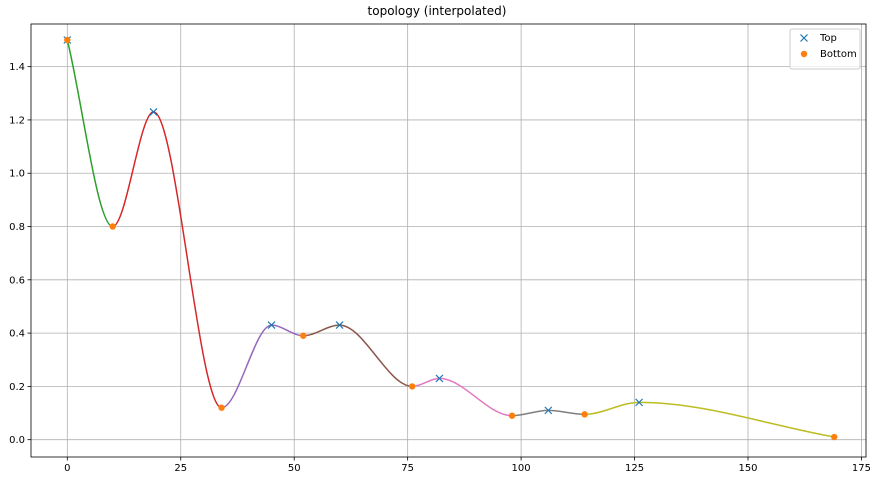 The width and height of the screenshot is (874, 482). What do you see at coordinates (67, 468) in the screenshot?
I see `x-tick-label: 0` at bounding box center [67, 468].